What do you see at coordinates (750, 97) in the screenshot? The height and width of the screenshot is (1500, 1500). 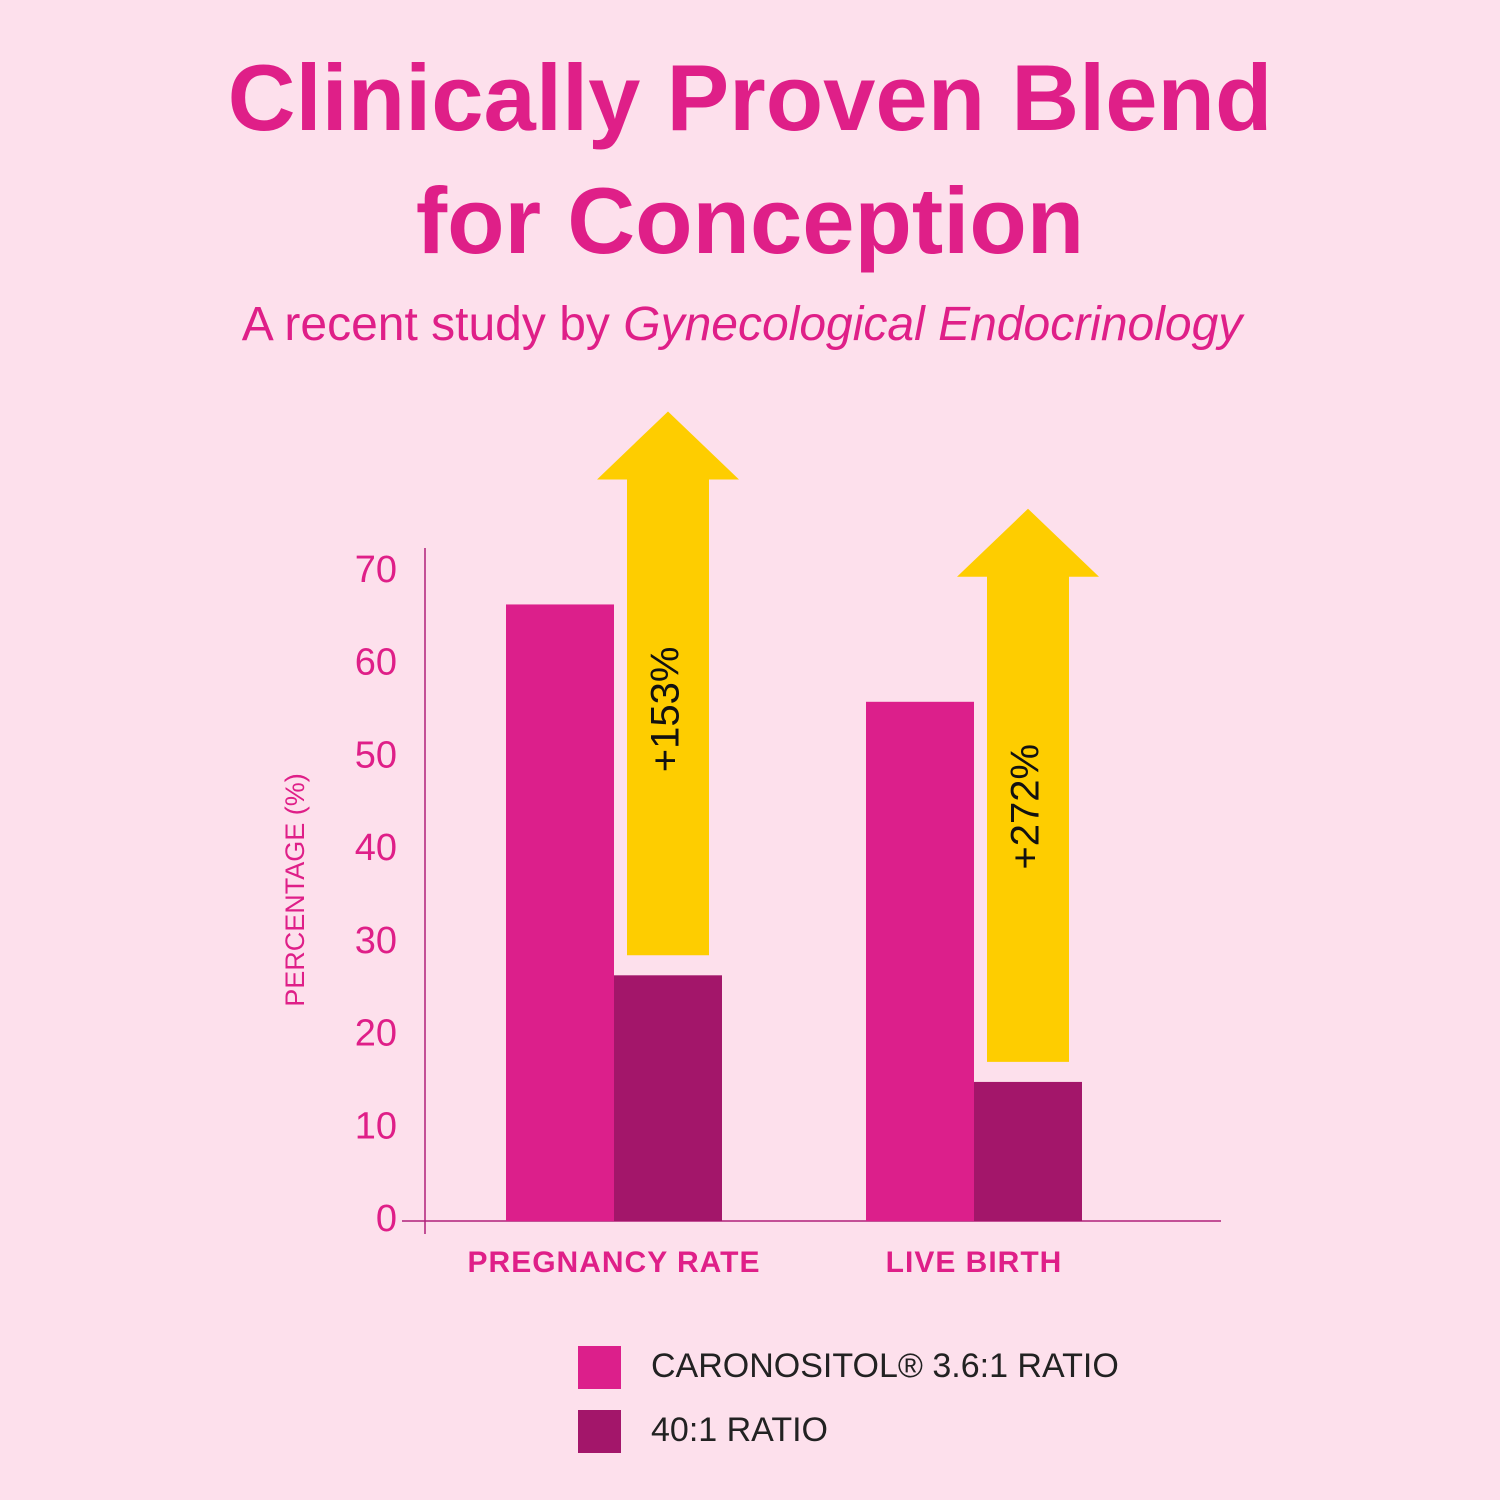 I see `chart-title: Clinically Proven Blend` at bounding box center [750, 97].